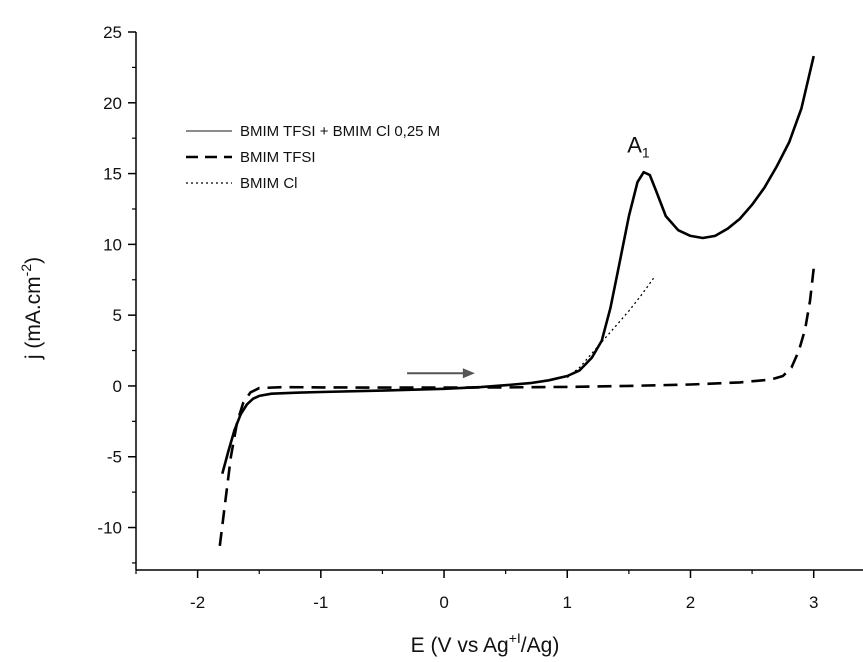 This screenshot has height=662, width=863. What do you see at coordinates (269, 183) in the screenshot?
I see `legend-label-3: BMIM Cl` at bounding box center [269, 183].